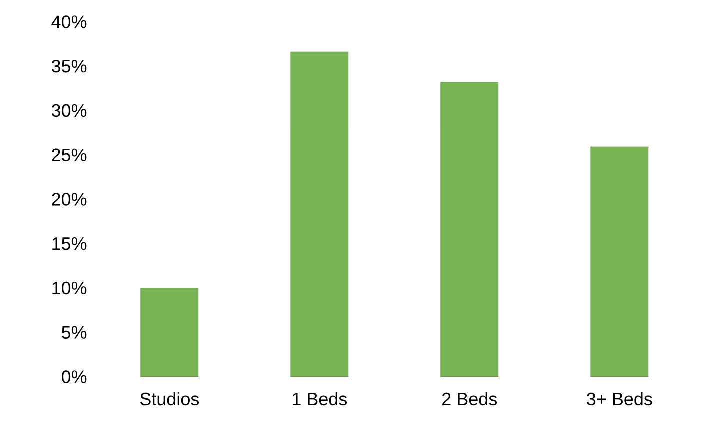 Image resolution: width=704 pixels, height=422 pixels. Describe the element at coordinates (170, 399) in the screenshot. I see `x-tick-label: Studios` at that location.